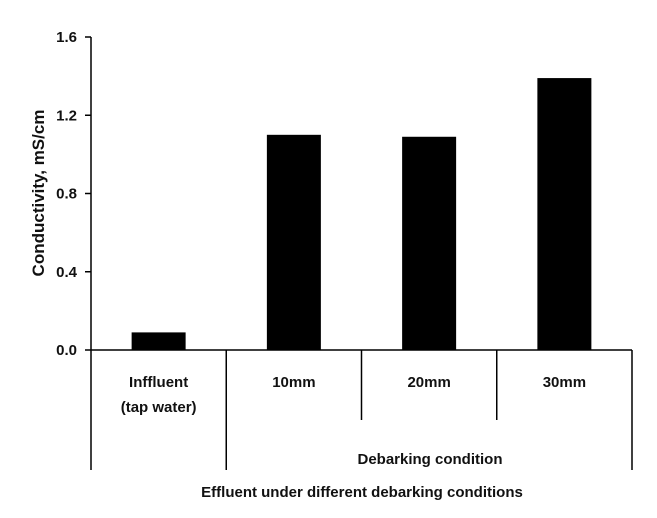  Describe the element at coordinates (159, 407) in the screenshot. I see `x-category-label: (tap water)` at that location.